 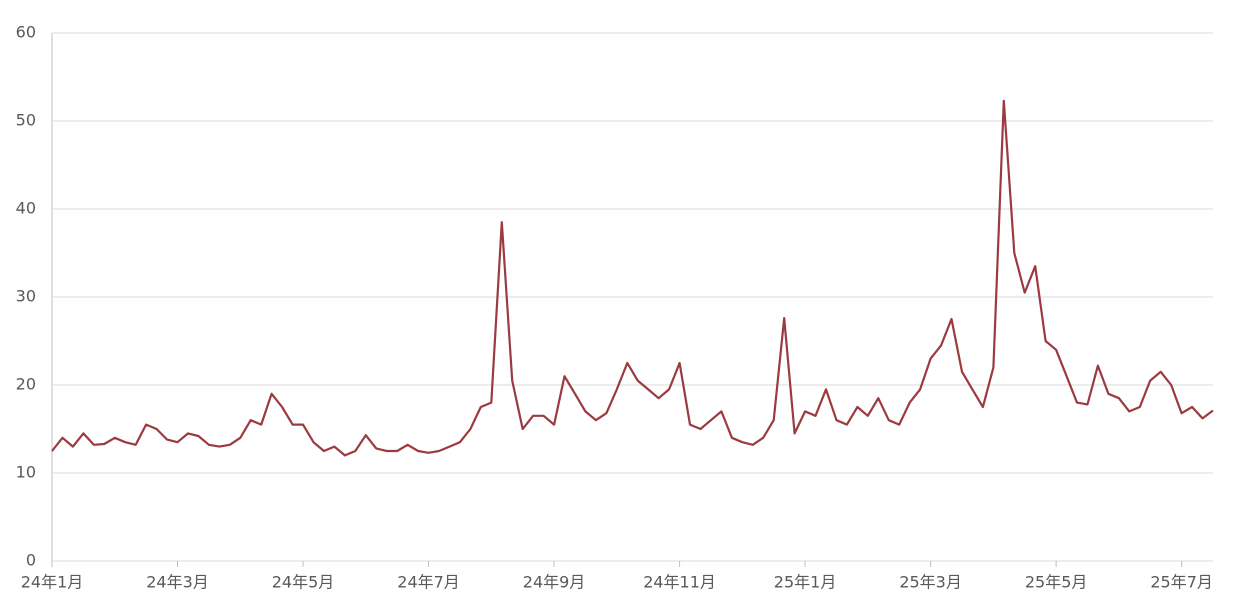 What do you see at coordinates (26, 120) in the screenshot?
I see `y-tick-label: 50` at bounding box center [26, 120].